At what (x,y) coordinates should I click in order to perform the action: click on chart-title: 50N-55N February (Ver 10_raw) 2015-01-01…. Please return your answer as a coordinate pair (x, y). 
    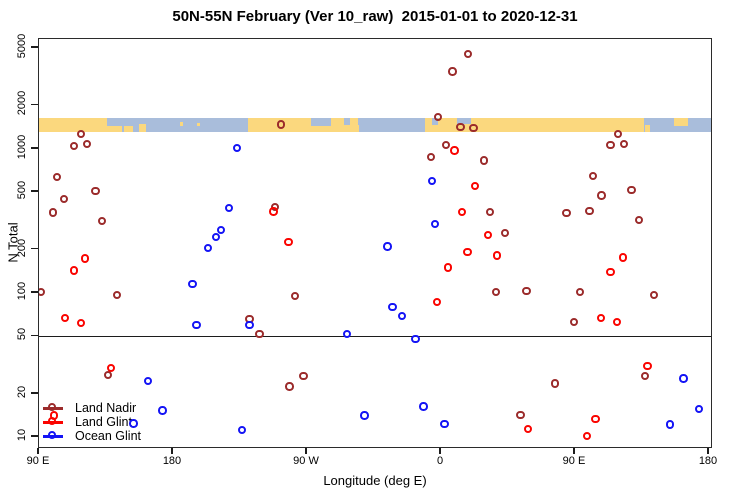
    Looking at the image, I should click on (375, 16).